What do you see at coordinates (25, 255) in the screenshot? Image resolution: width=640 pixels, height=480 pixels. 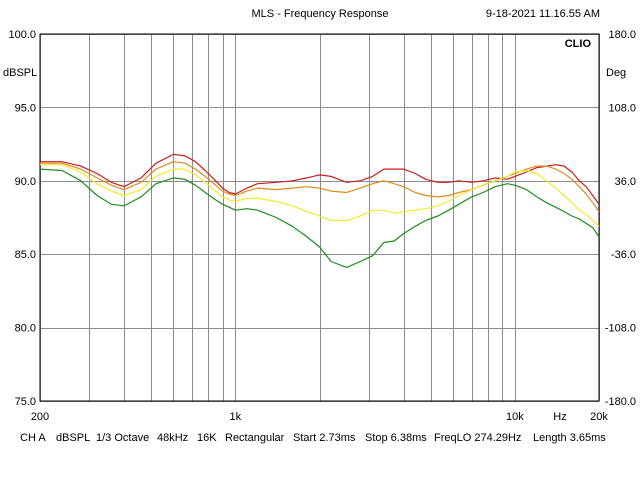 I see `y-tick-label: 85.0` at bounding box center [25, 255].